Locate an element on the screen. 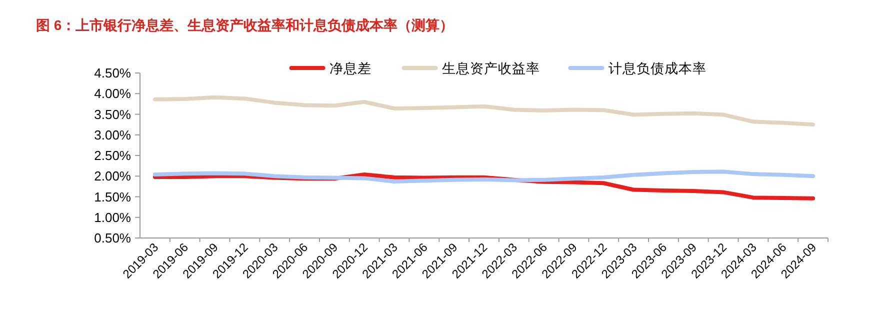  y-tick-label: 4.00% is located at coordinates (113, 94).